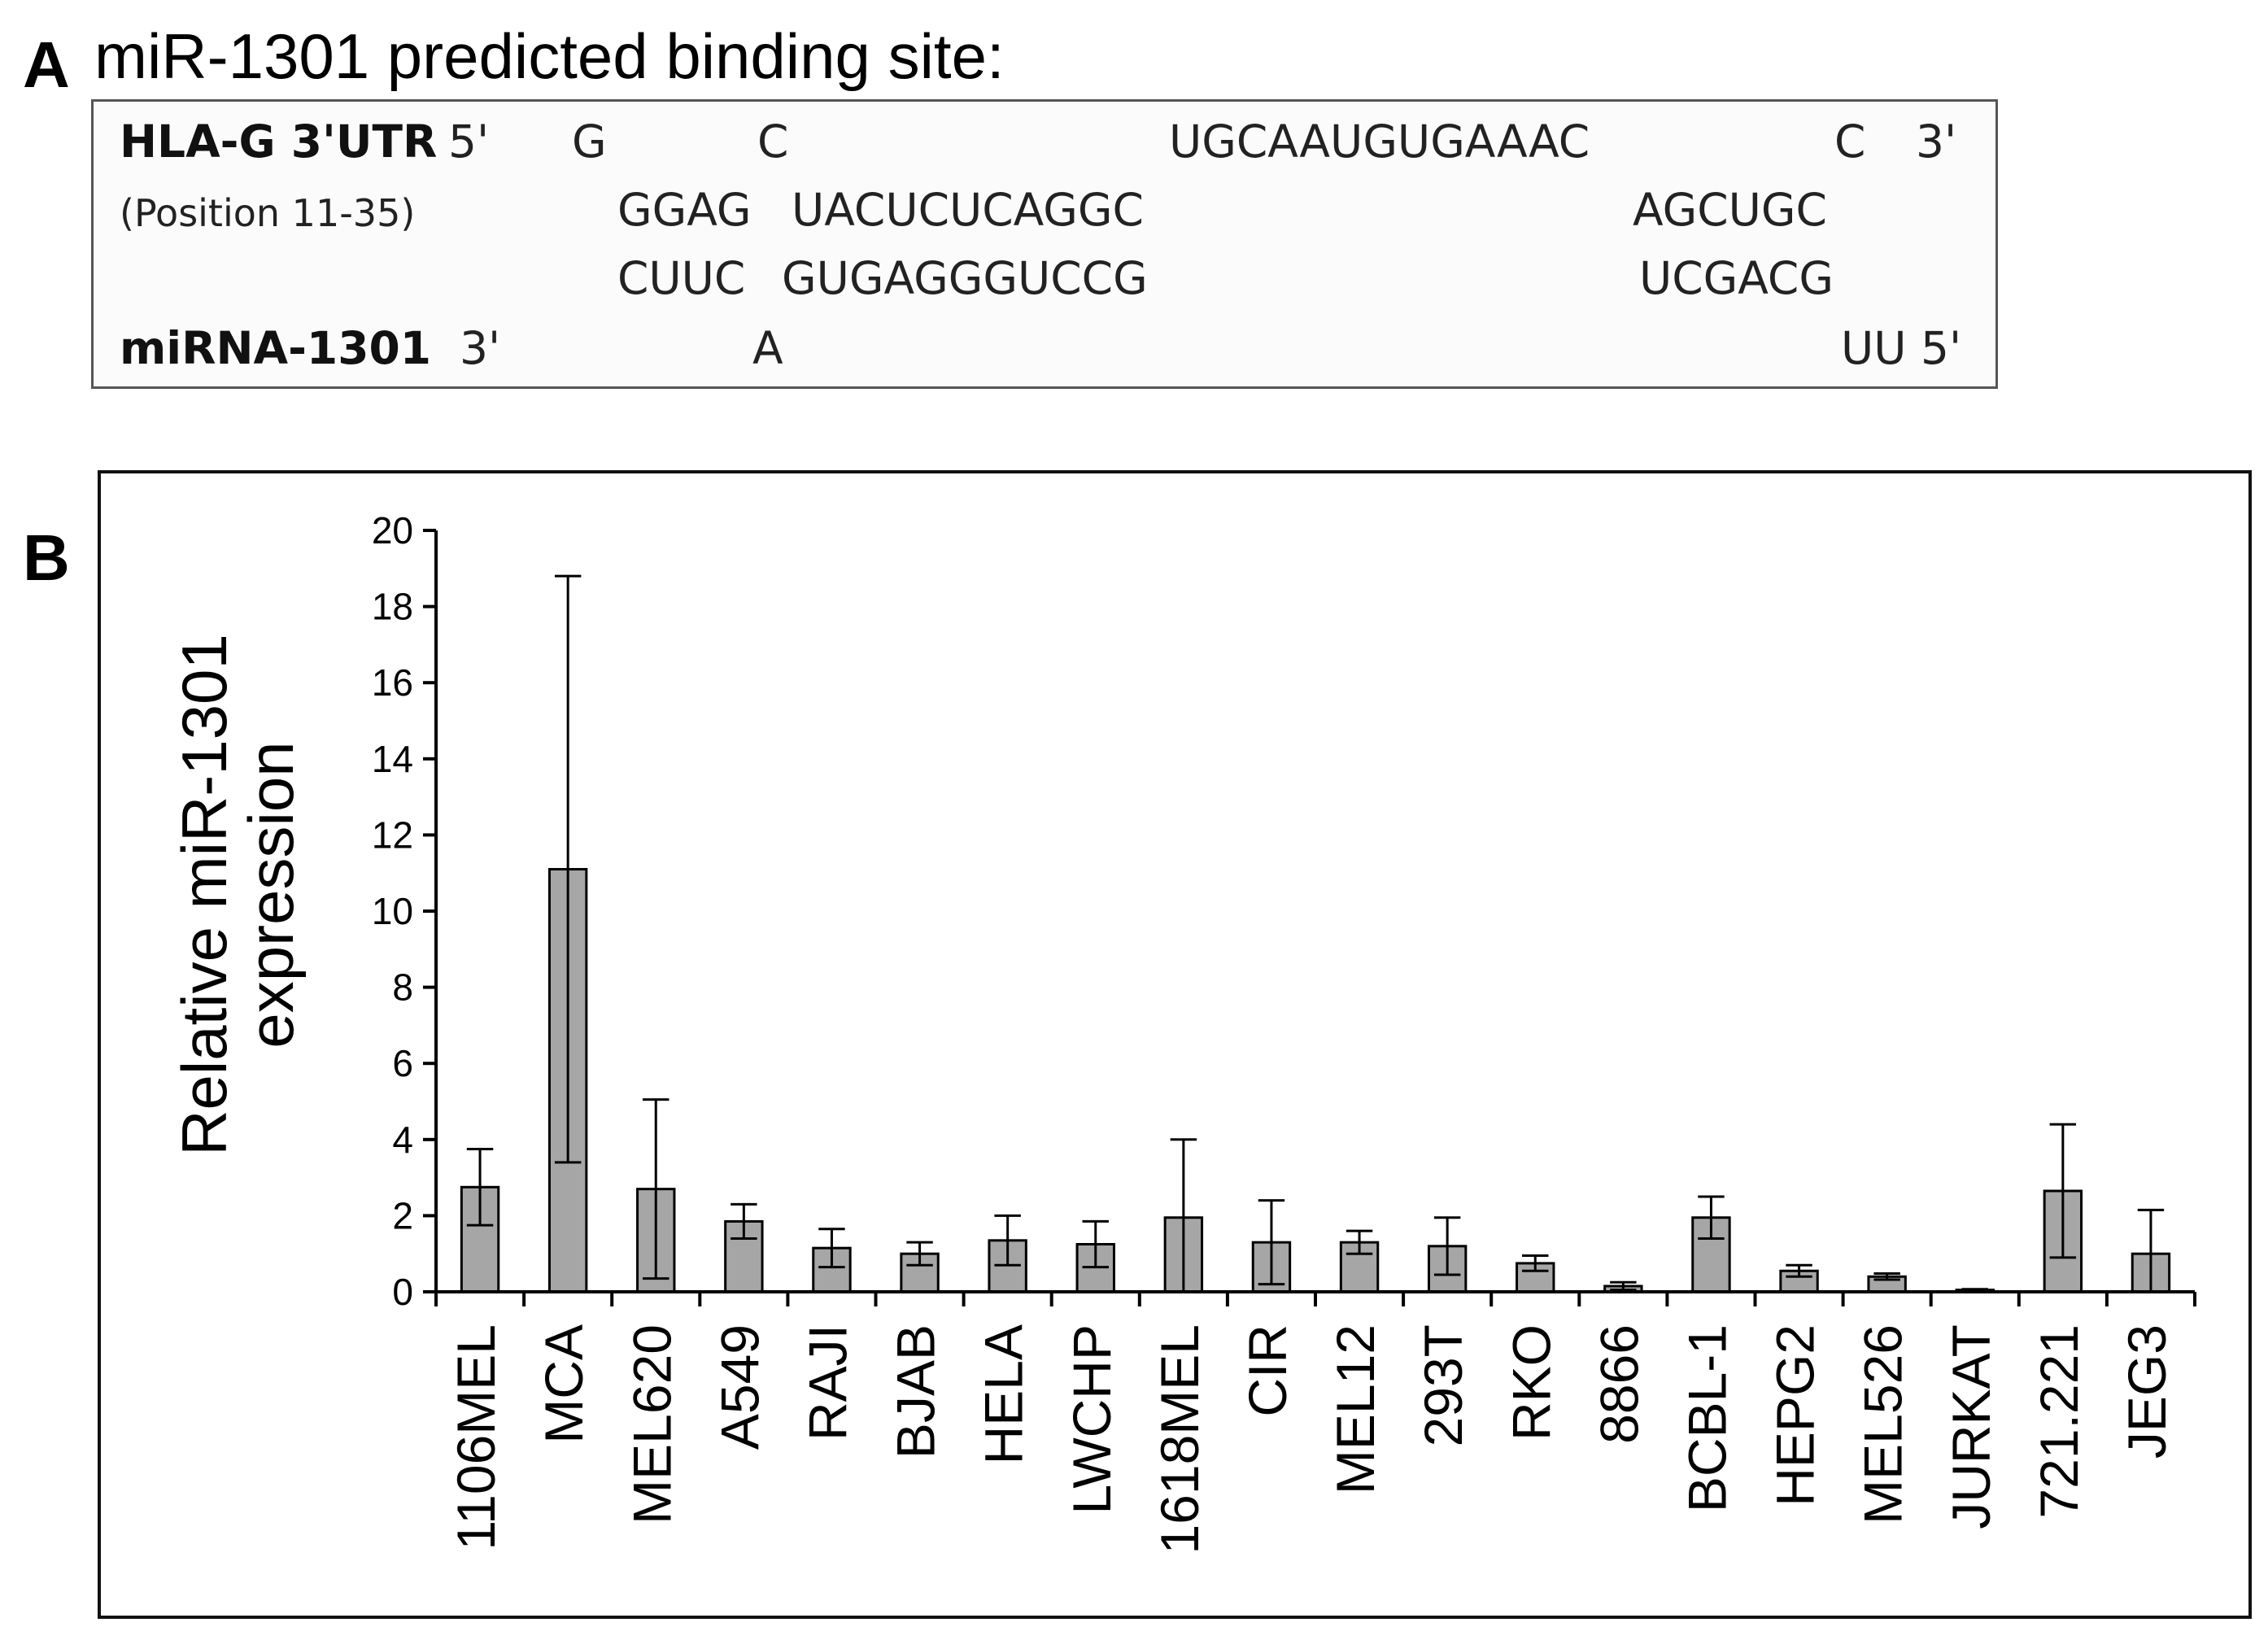  I want to click on x-tick-label: LWCHP, so click(1092, 1419).